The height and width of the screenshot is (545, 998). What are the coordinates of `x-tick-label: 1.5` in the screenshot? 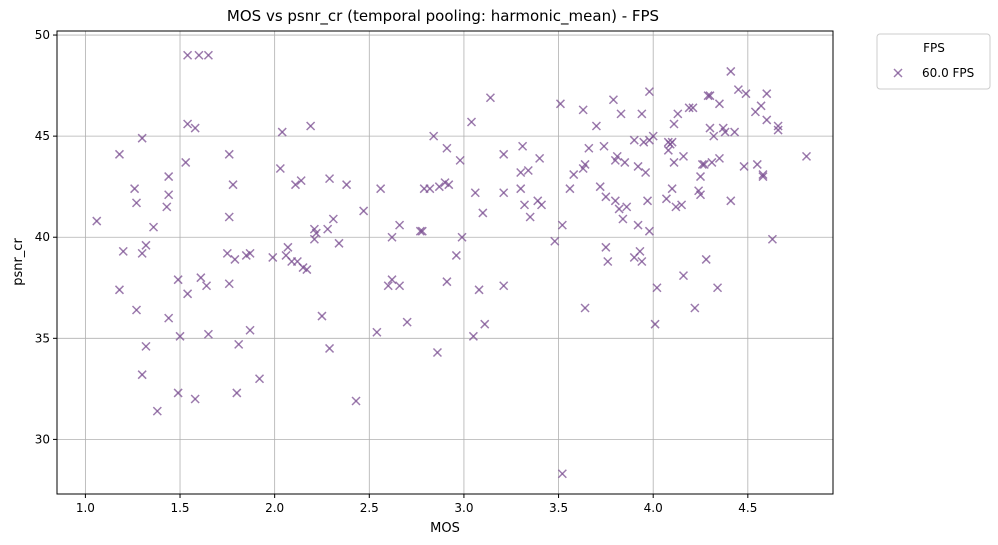 It's located at (179, 508).